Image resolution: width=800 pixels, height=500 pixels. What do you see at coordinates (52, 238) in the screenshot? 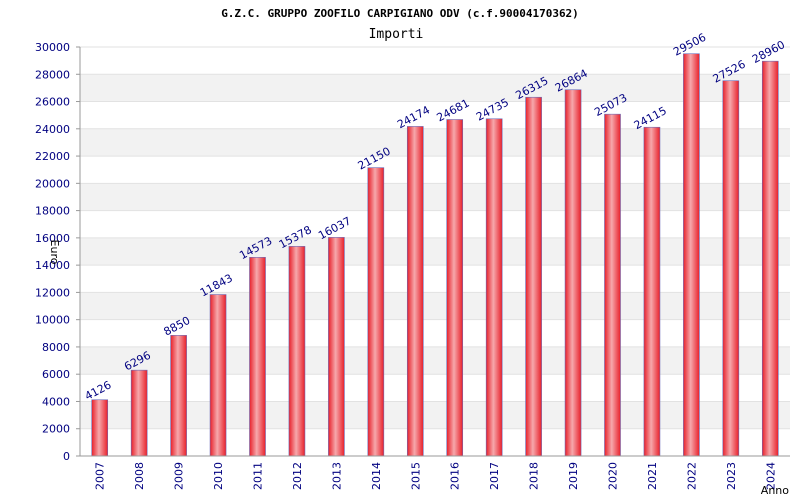
I see `y-tick-label: 16000` at bounding box center [52, 238].